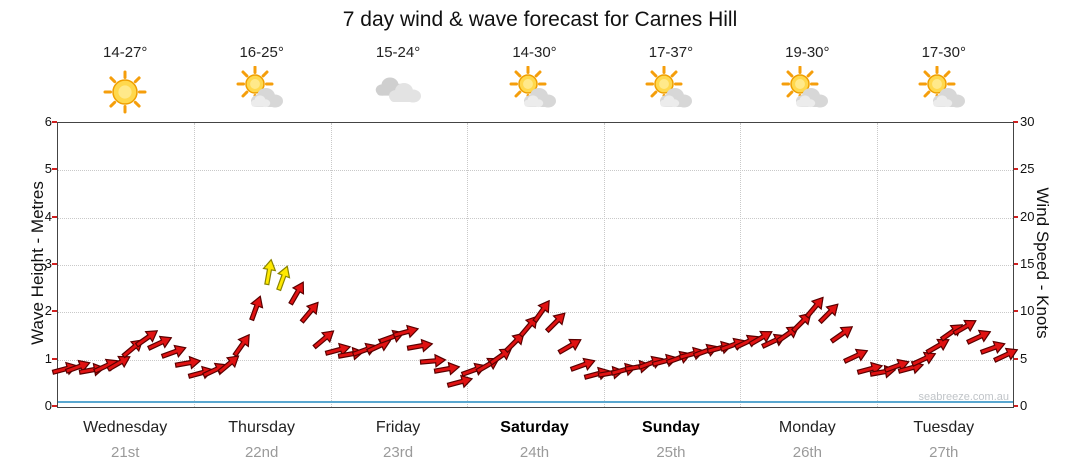 Image resolution: width=1080 pixels, height=475 pixels. Describe the element at coordinates (398, 52) in the screenshot. I see `day-temperature-range: 15-24°` at that location.